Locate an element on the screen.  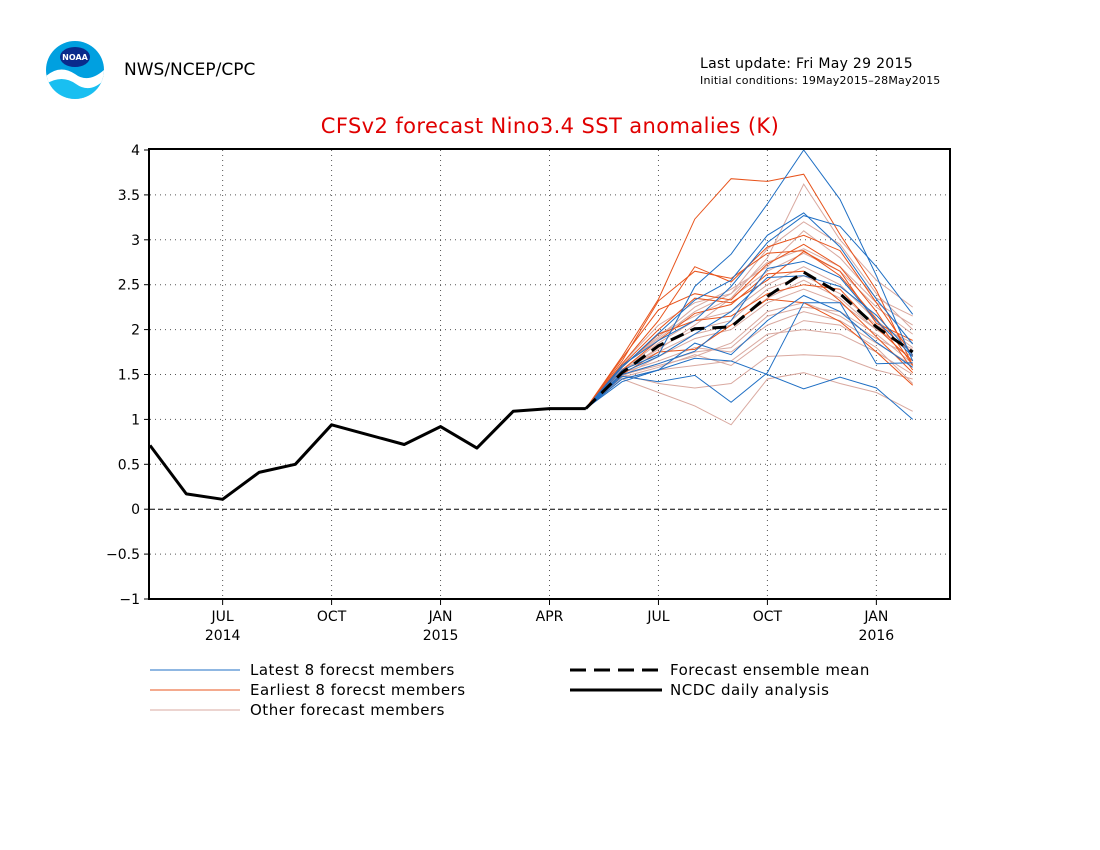
x-tick-year-label: 2014 is located at coordinates (223, 636).